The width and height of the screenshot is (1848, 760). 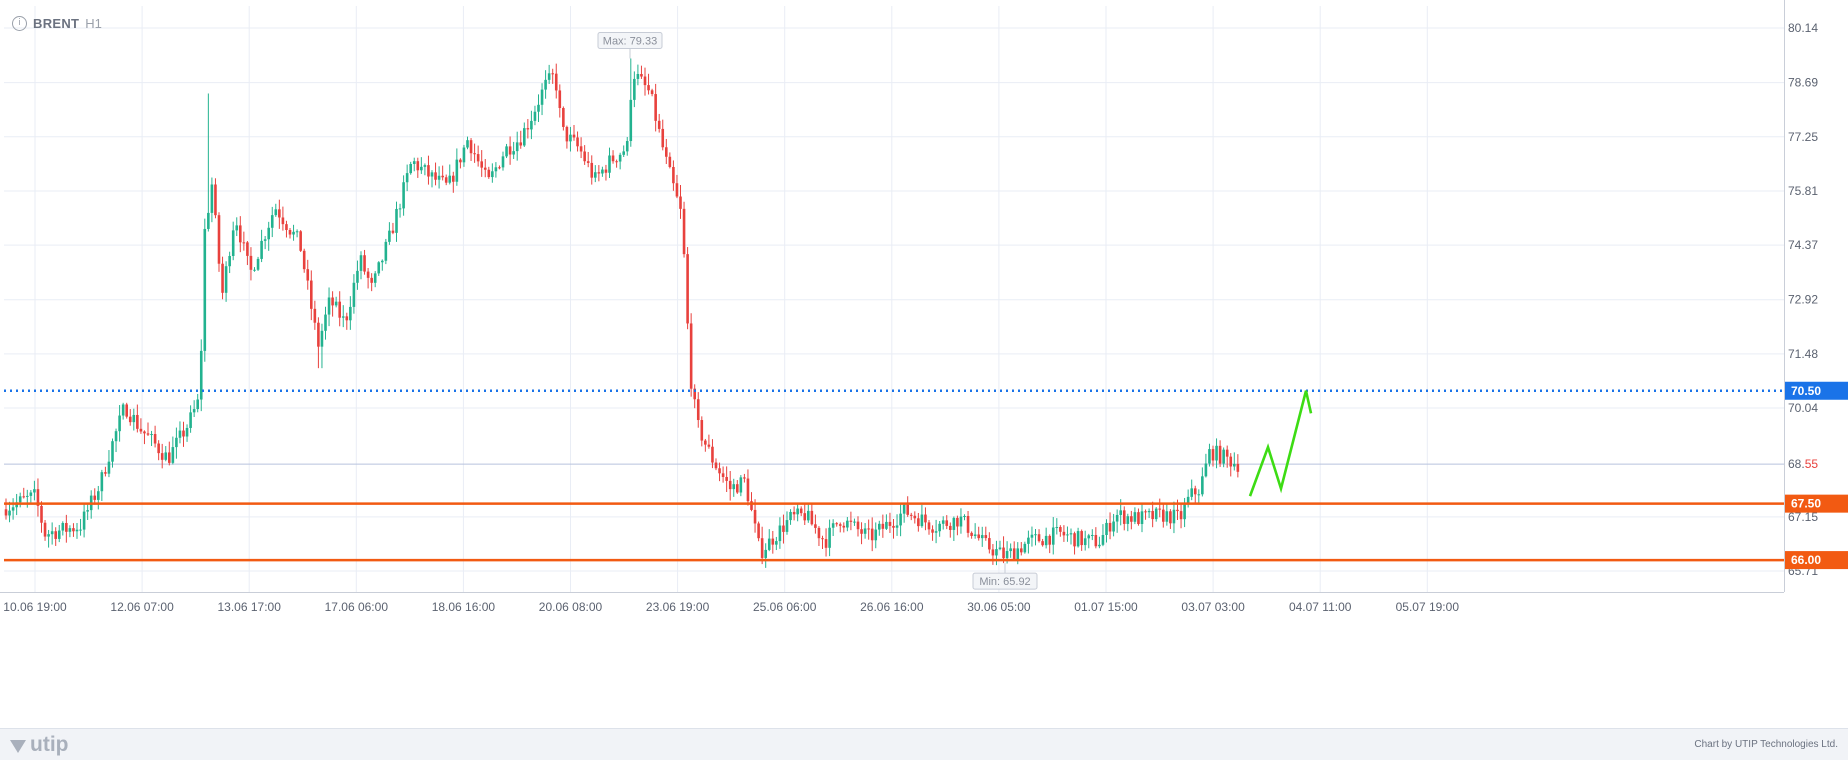 What do you see at coordinates (19, 23) in the screenshot?
I see `info-icon: i` at bounding box center [19, 23].